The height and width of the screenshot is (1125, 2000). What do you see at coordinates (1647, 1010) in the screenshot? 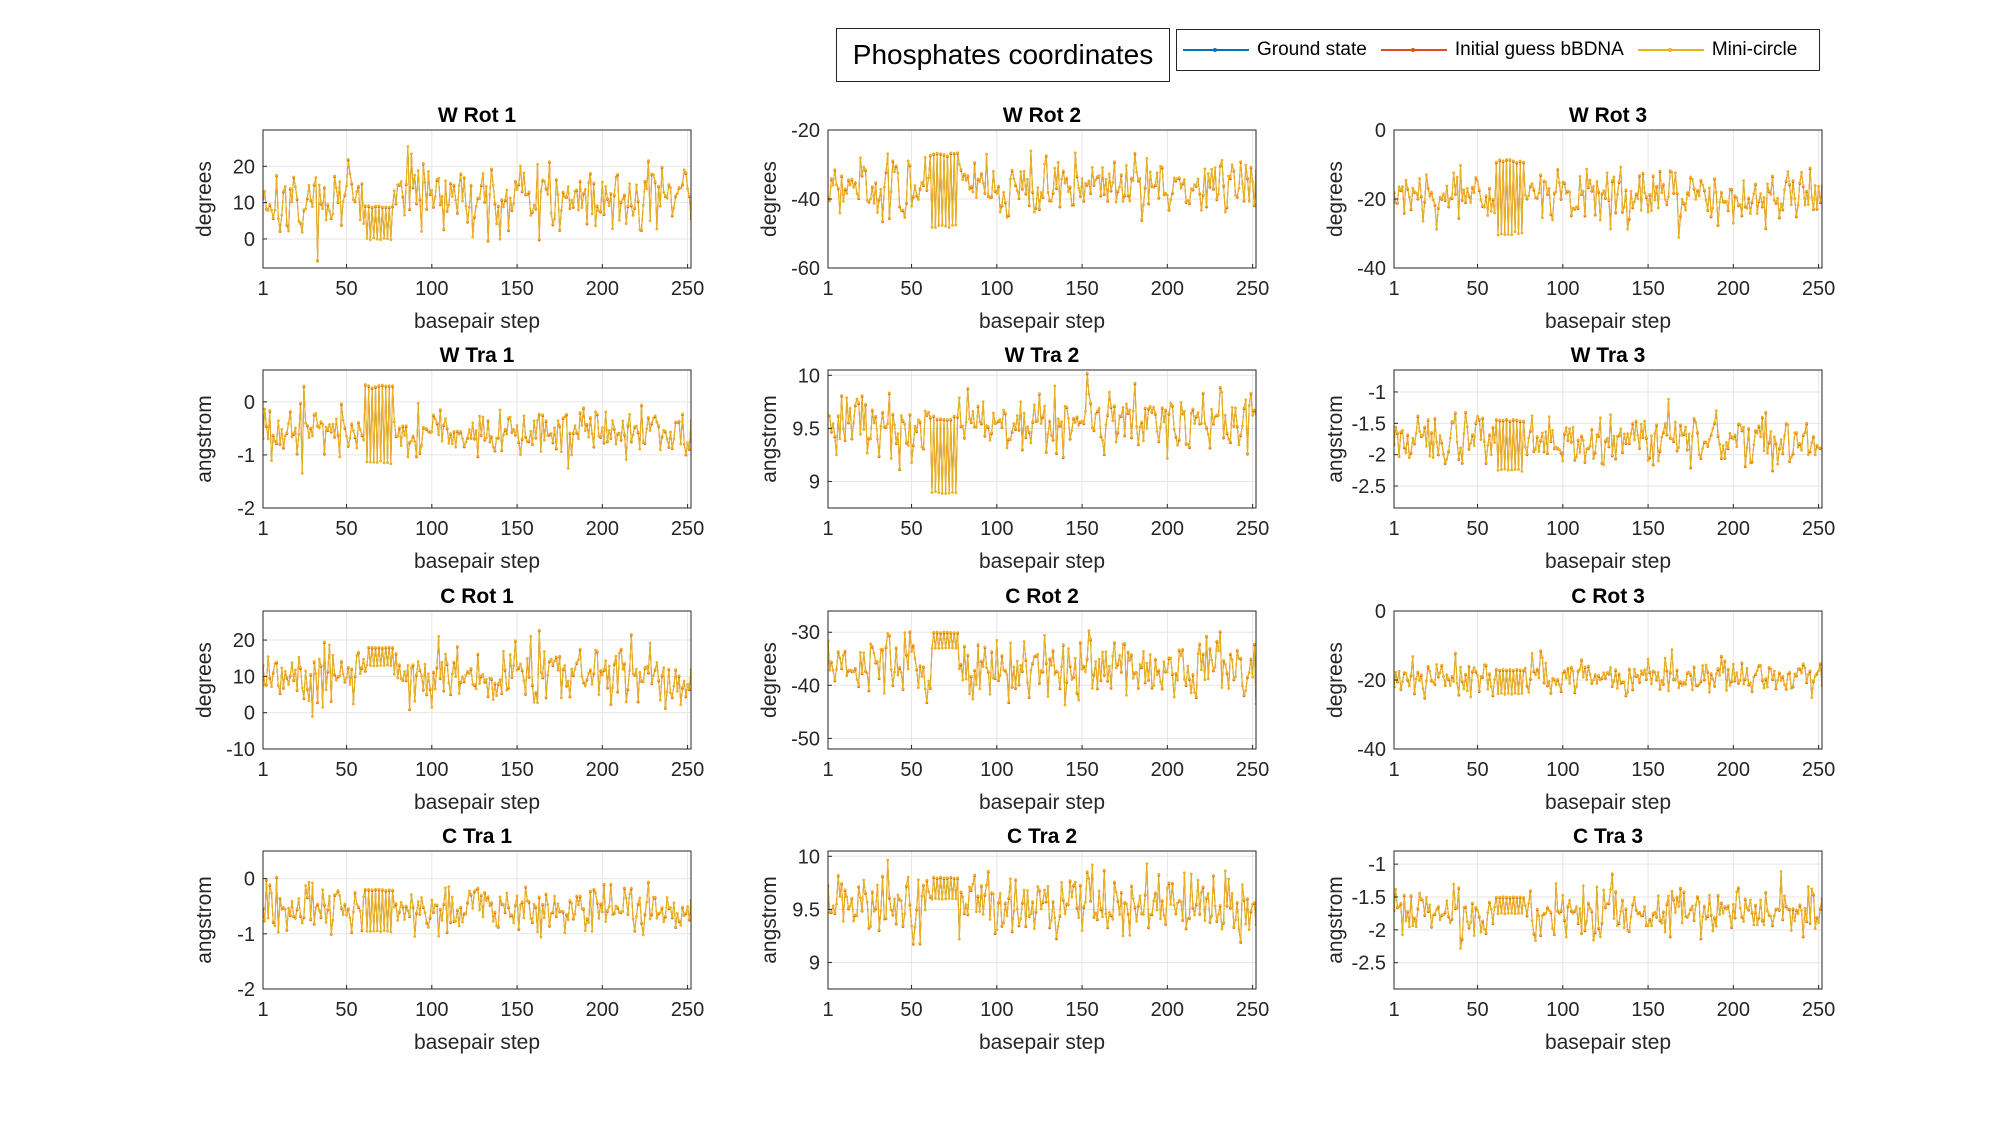
I see `x-tick-label: 150` at bounding box center [1647, 1010].